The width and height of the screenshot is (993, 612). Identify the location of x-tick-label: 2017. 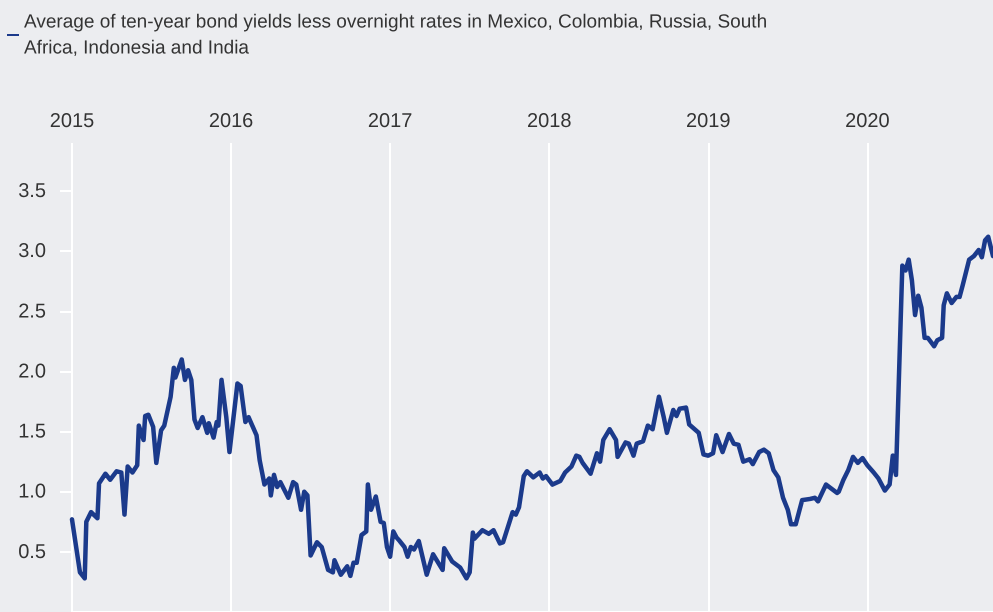
(390, 121).